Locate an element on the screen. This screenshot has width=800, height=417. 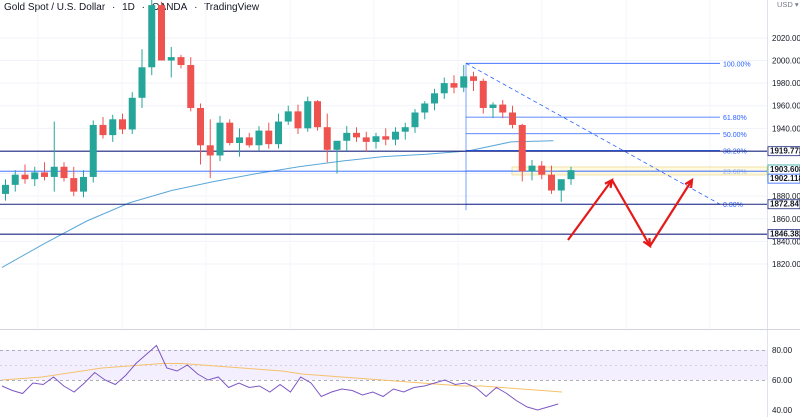
broker: OANDA is located at coordinates (169, 7).